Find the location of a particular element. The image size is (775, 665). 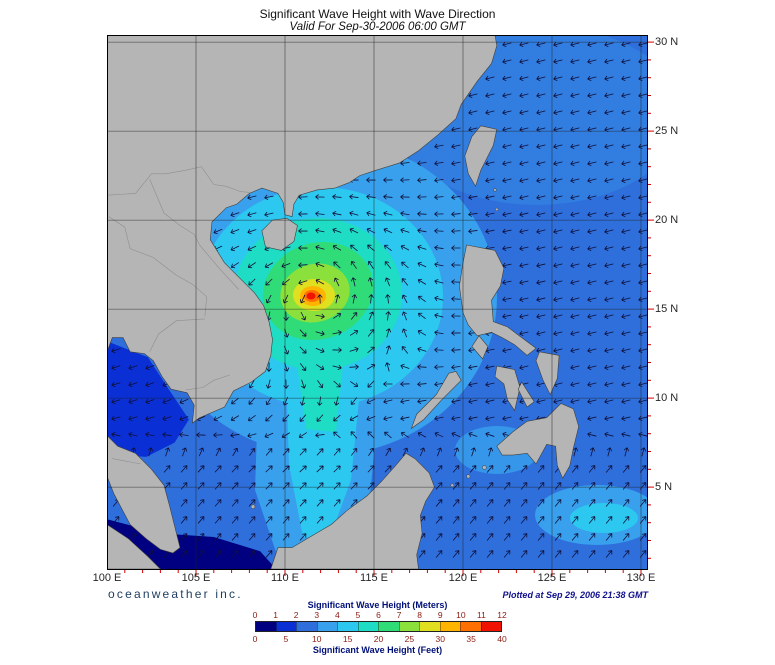

legend-tick: 40 is located at coordinates (502, 639).